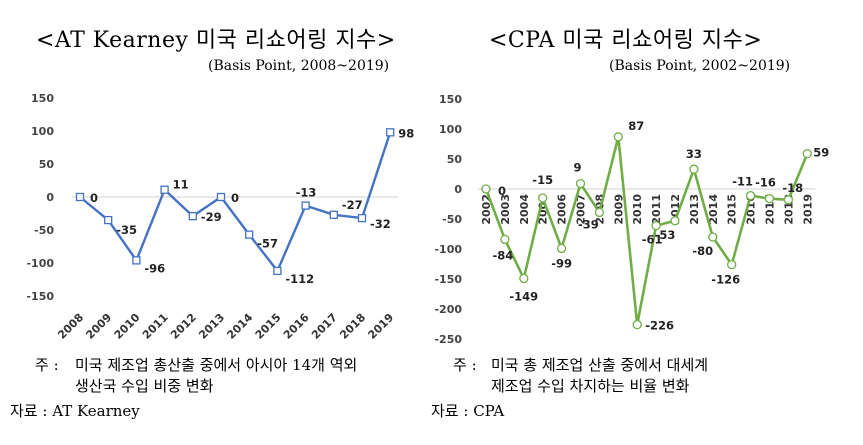 The width and height of the screenshot is (863, 445). I want to click on data-label: -61, so click(652, 240).